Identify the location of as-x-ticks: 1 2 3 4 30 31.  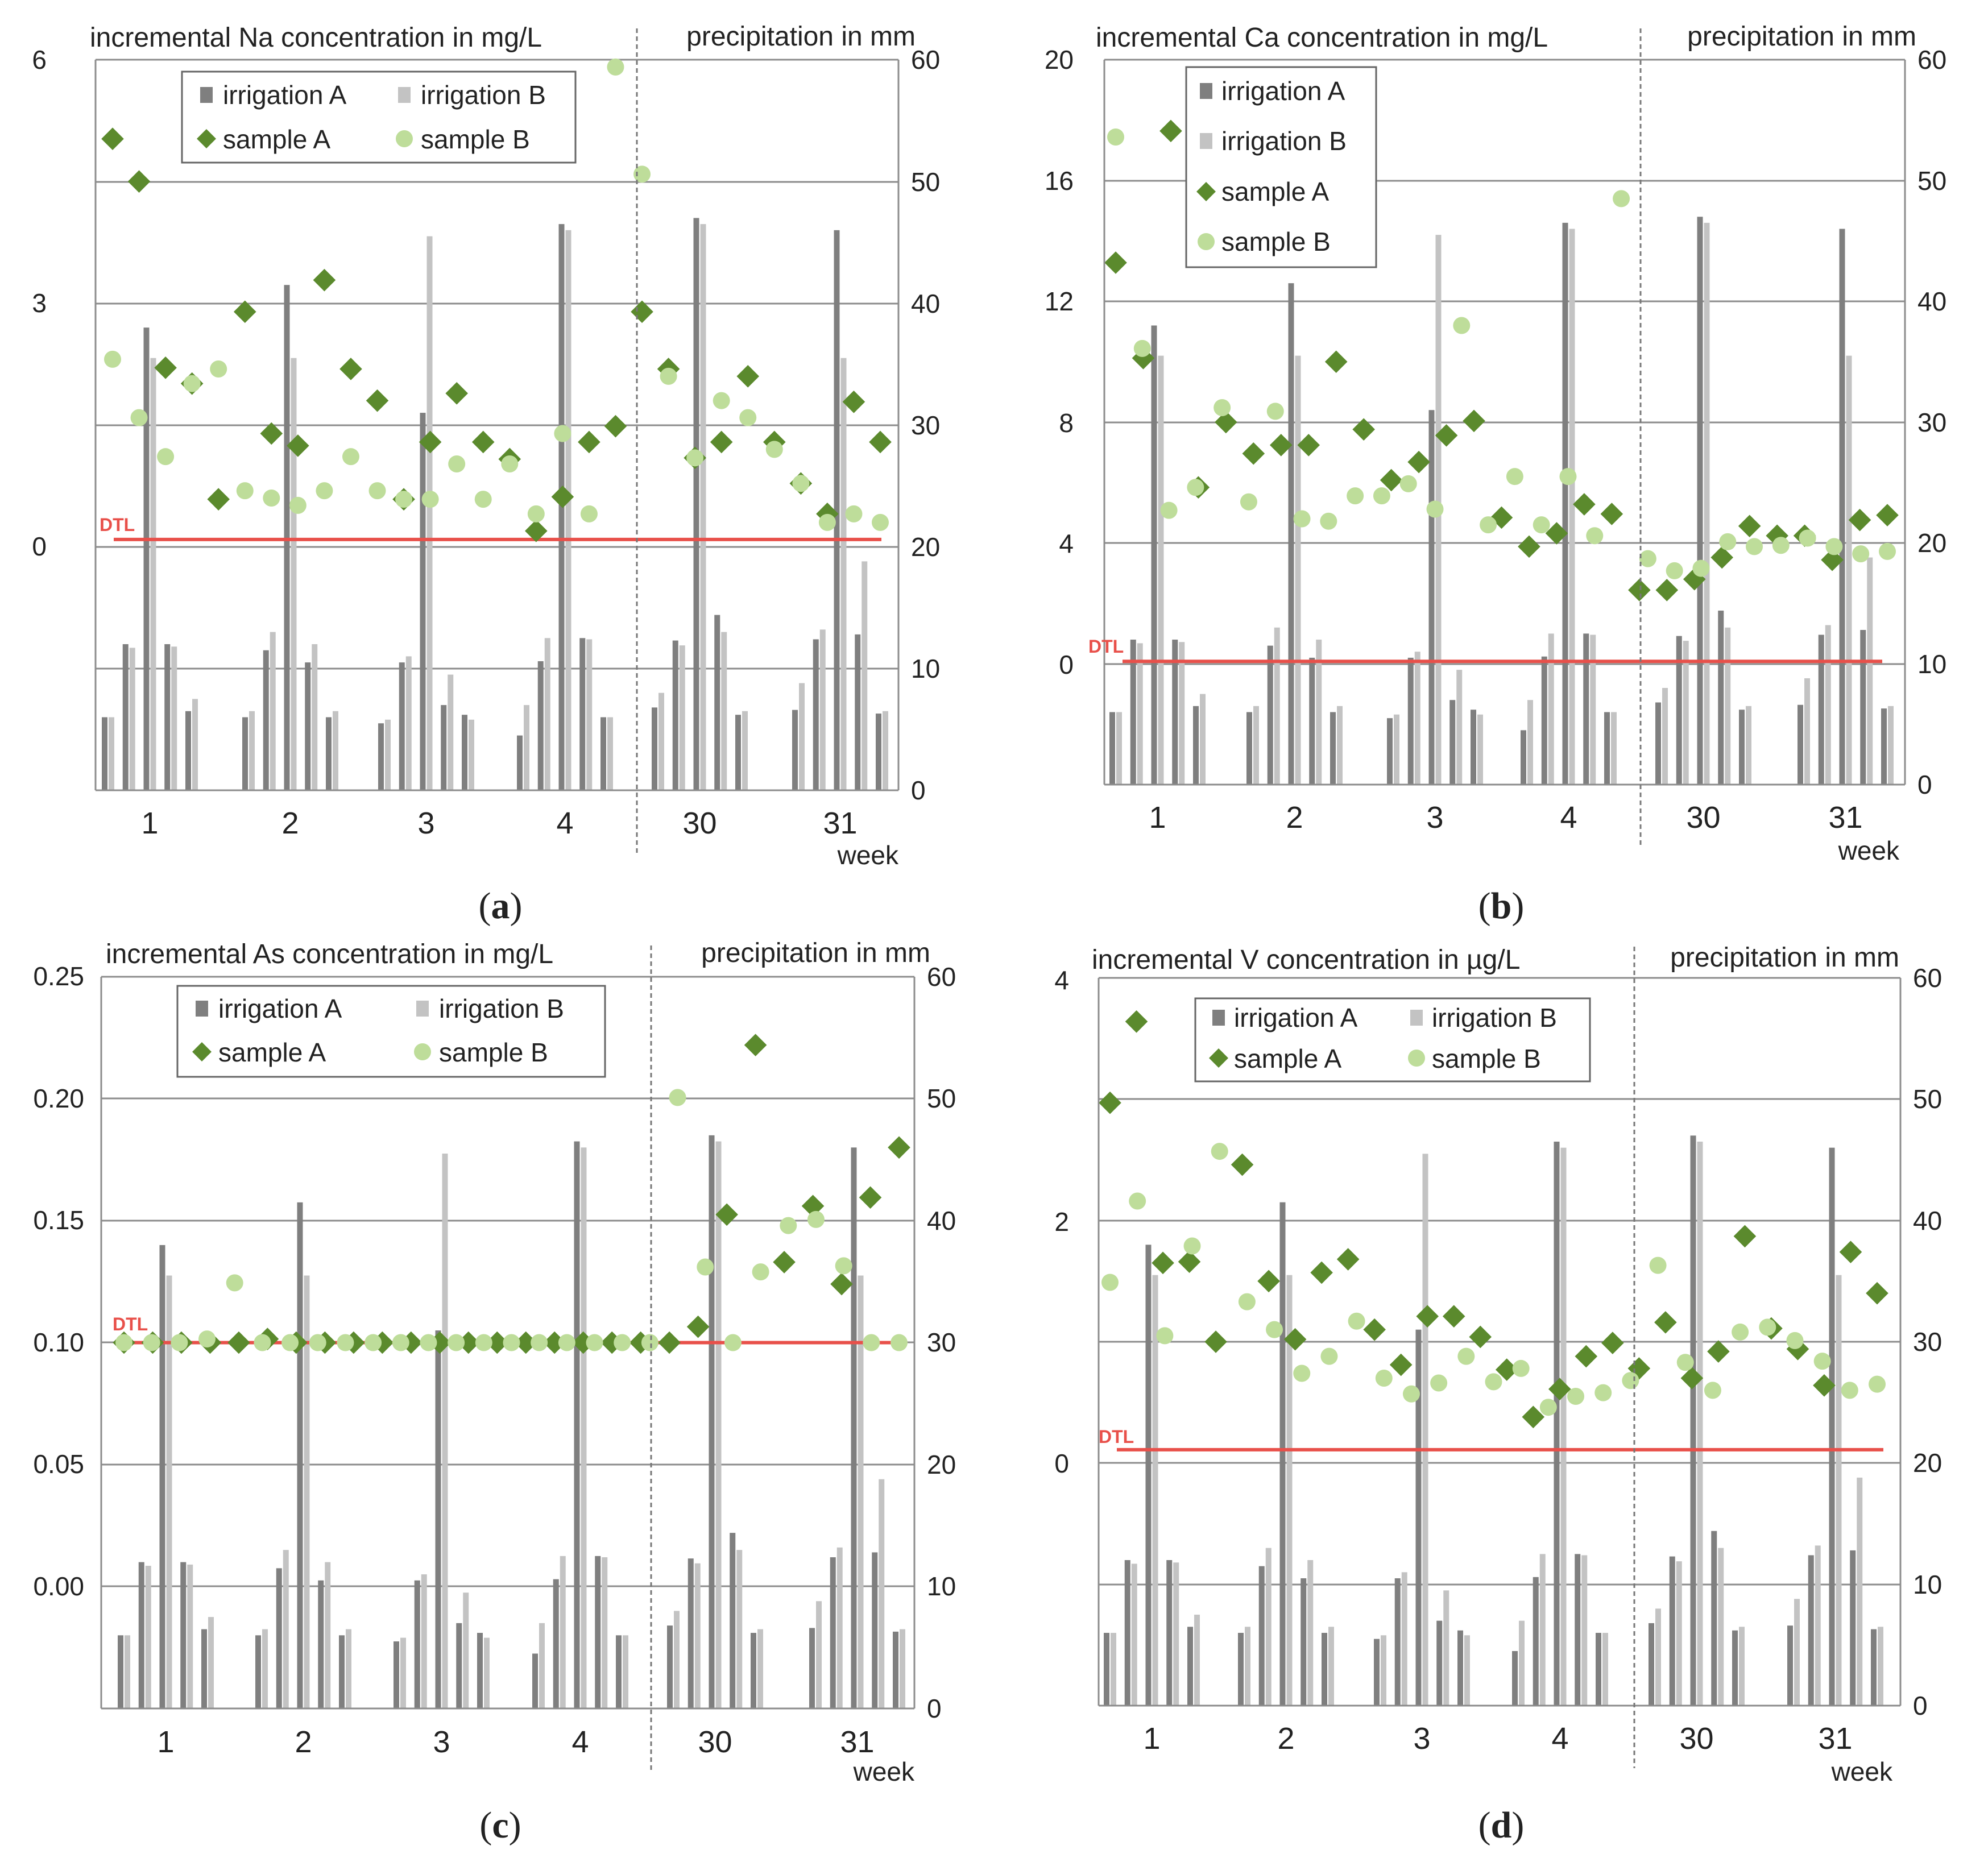
(515, 1742).